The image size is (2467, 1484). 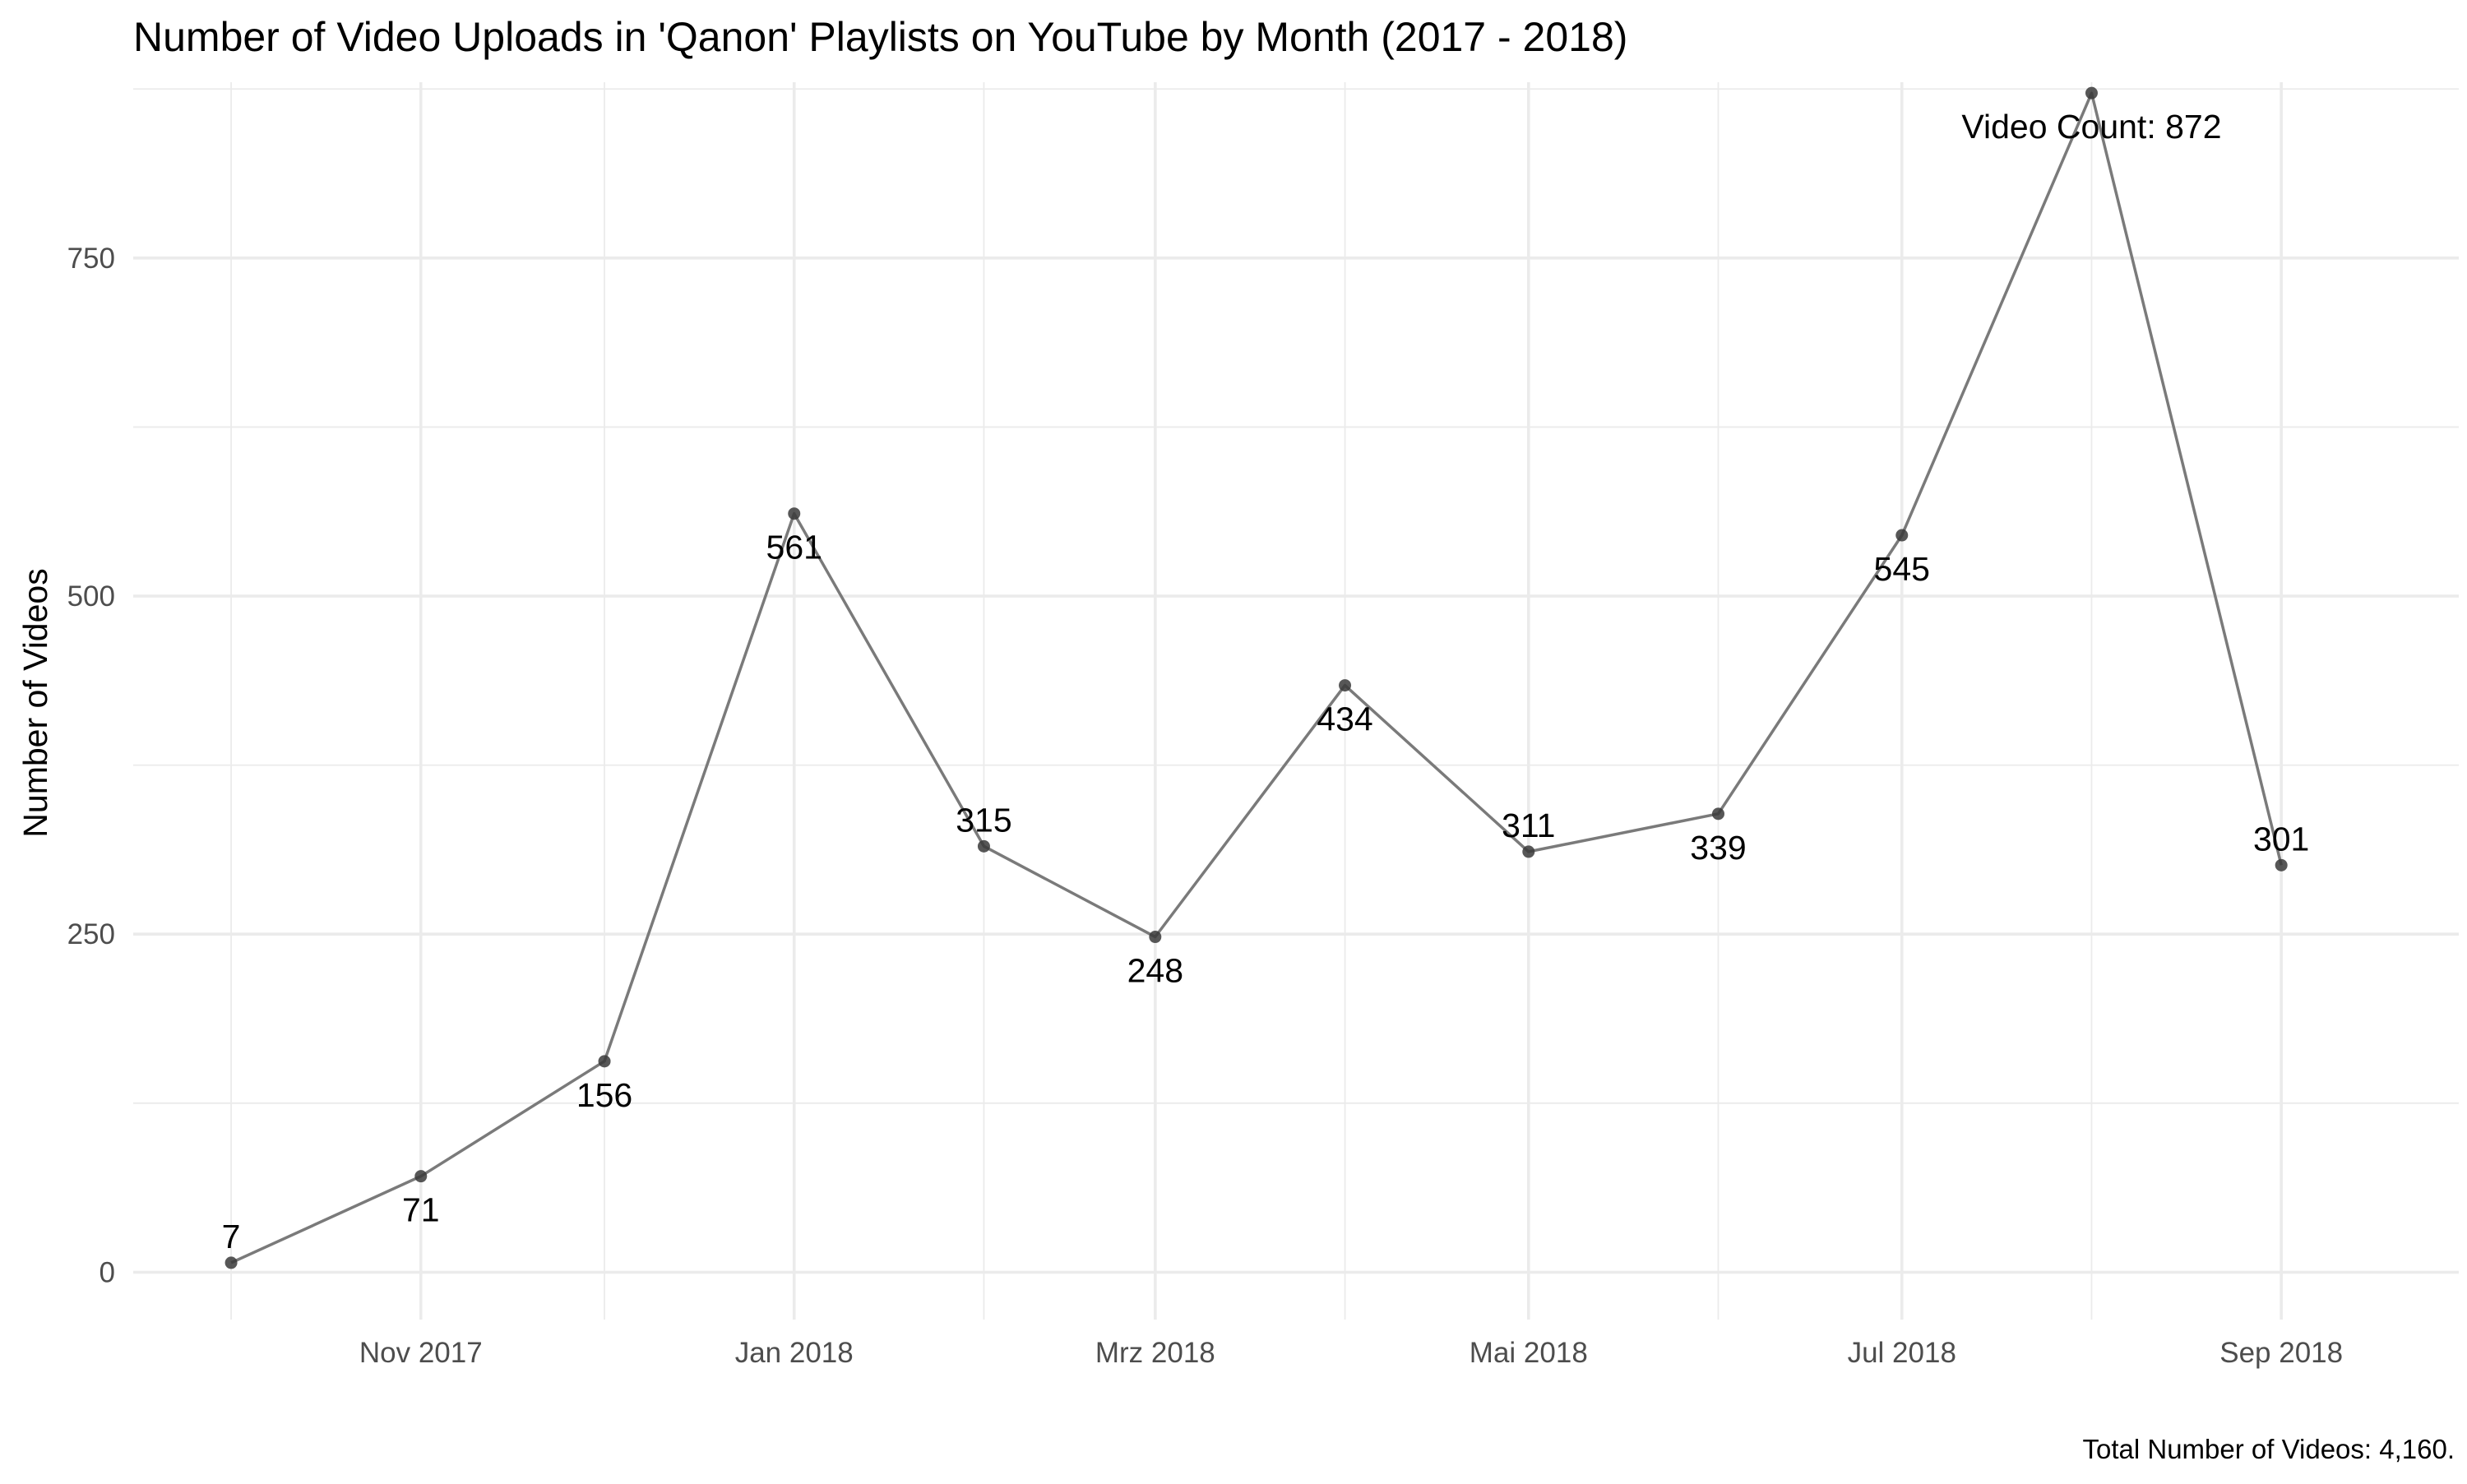 I want to click on data-label: 315, so click(x=984, y=820).